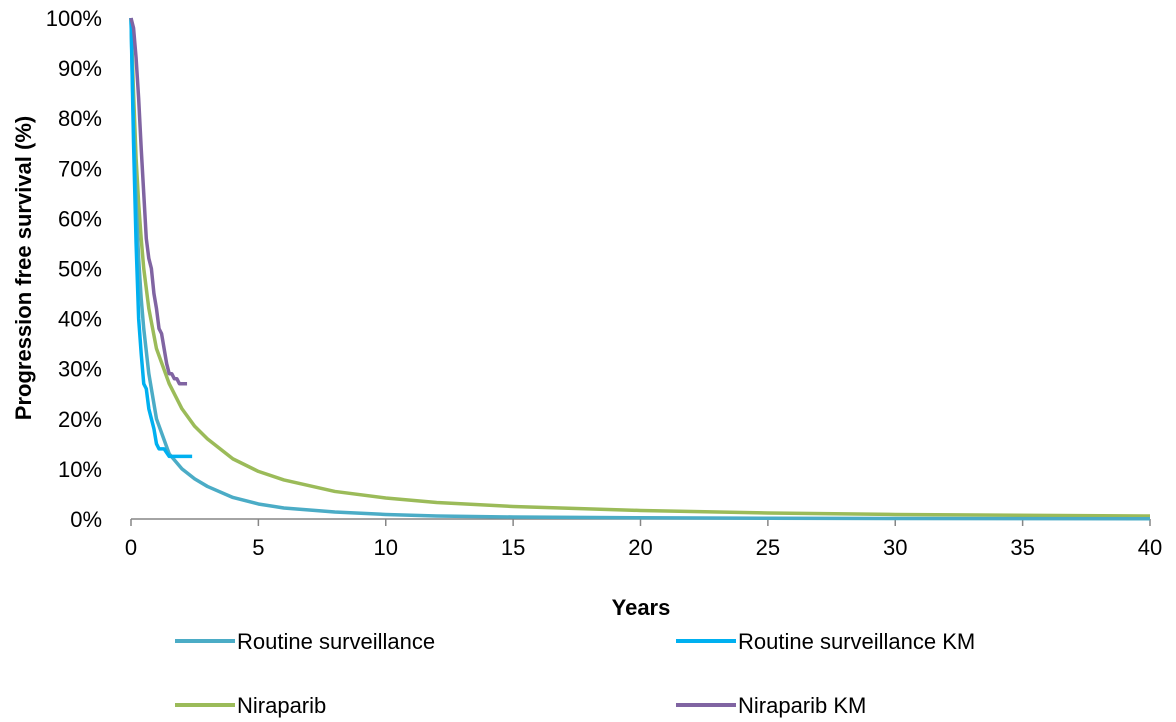 The height and width of the screenshot is (722, 1176). Describe the element at coordinates (86, 519) in the screenshot. I see `y-tick-label: 0%` at that location.